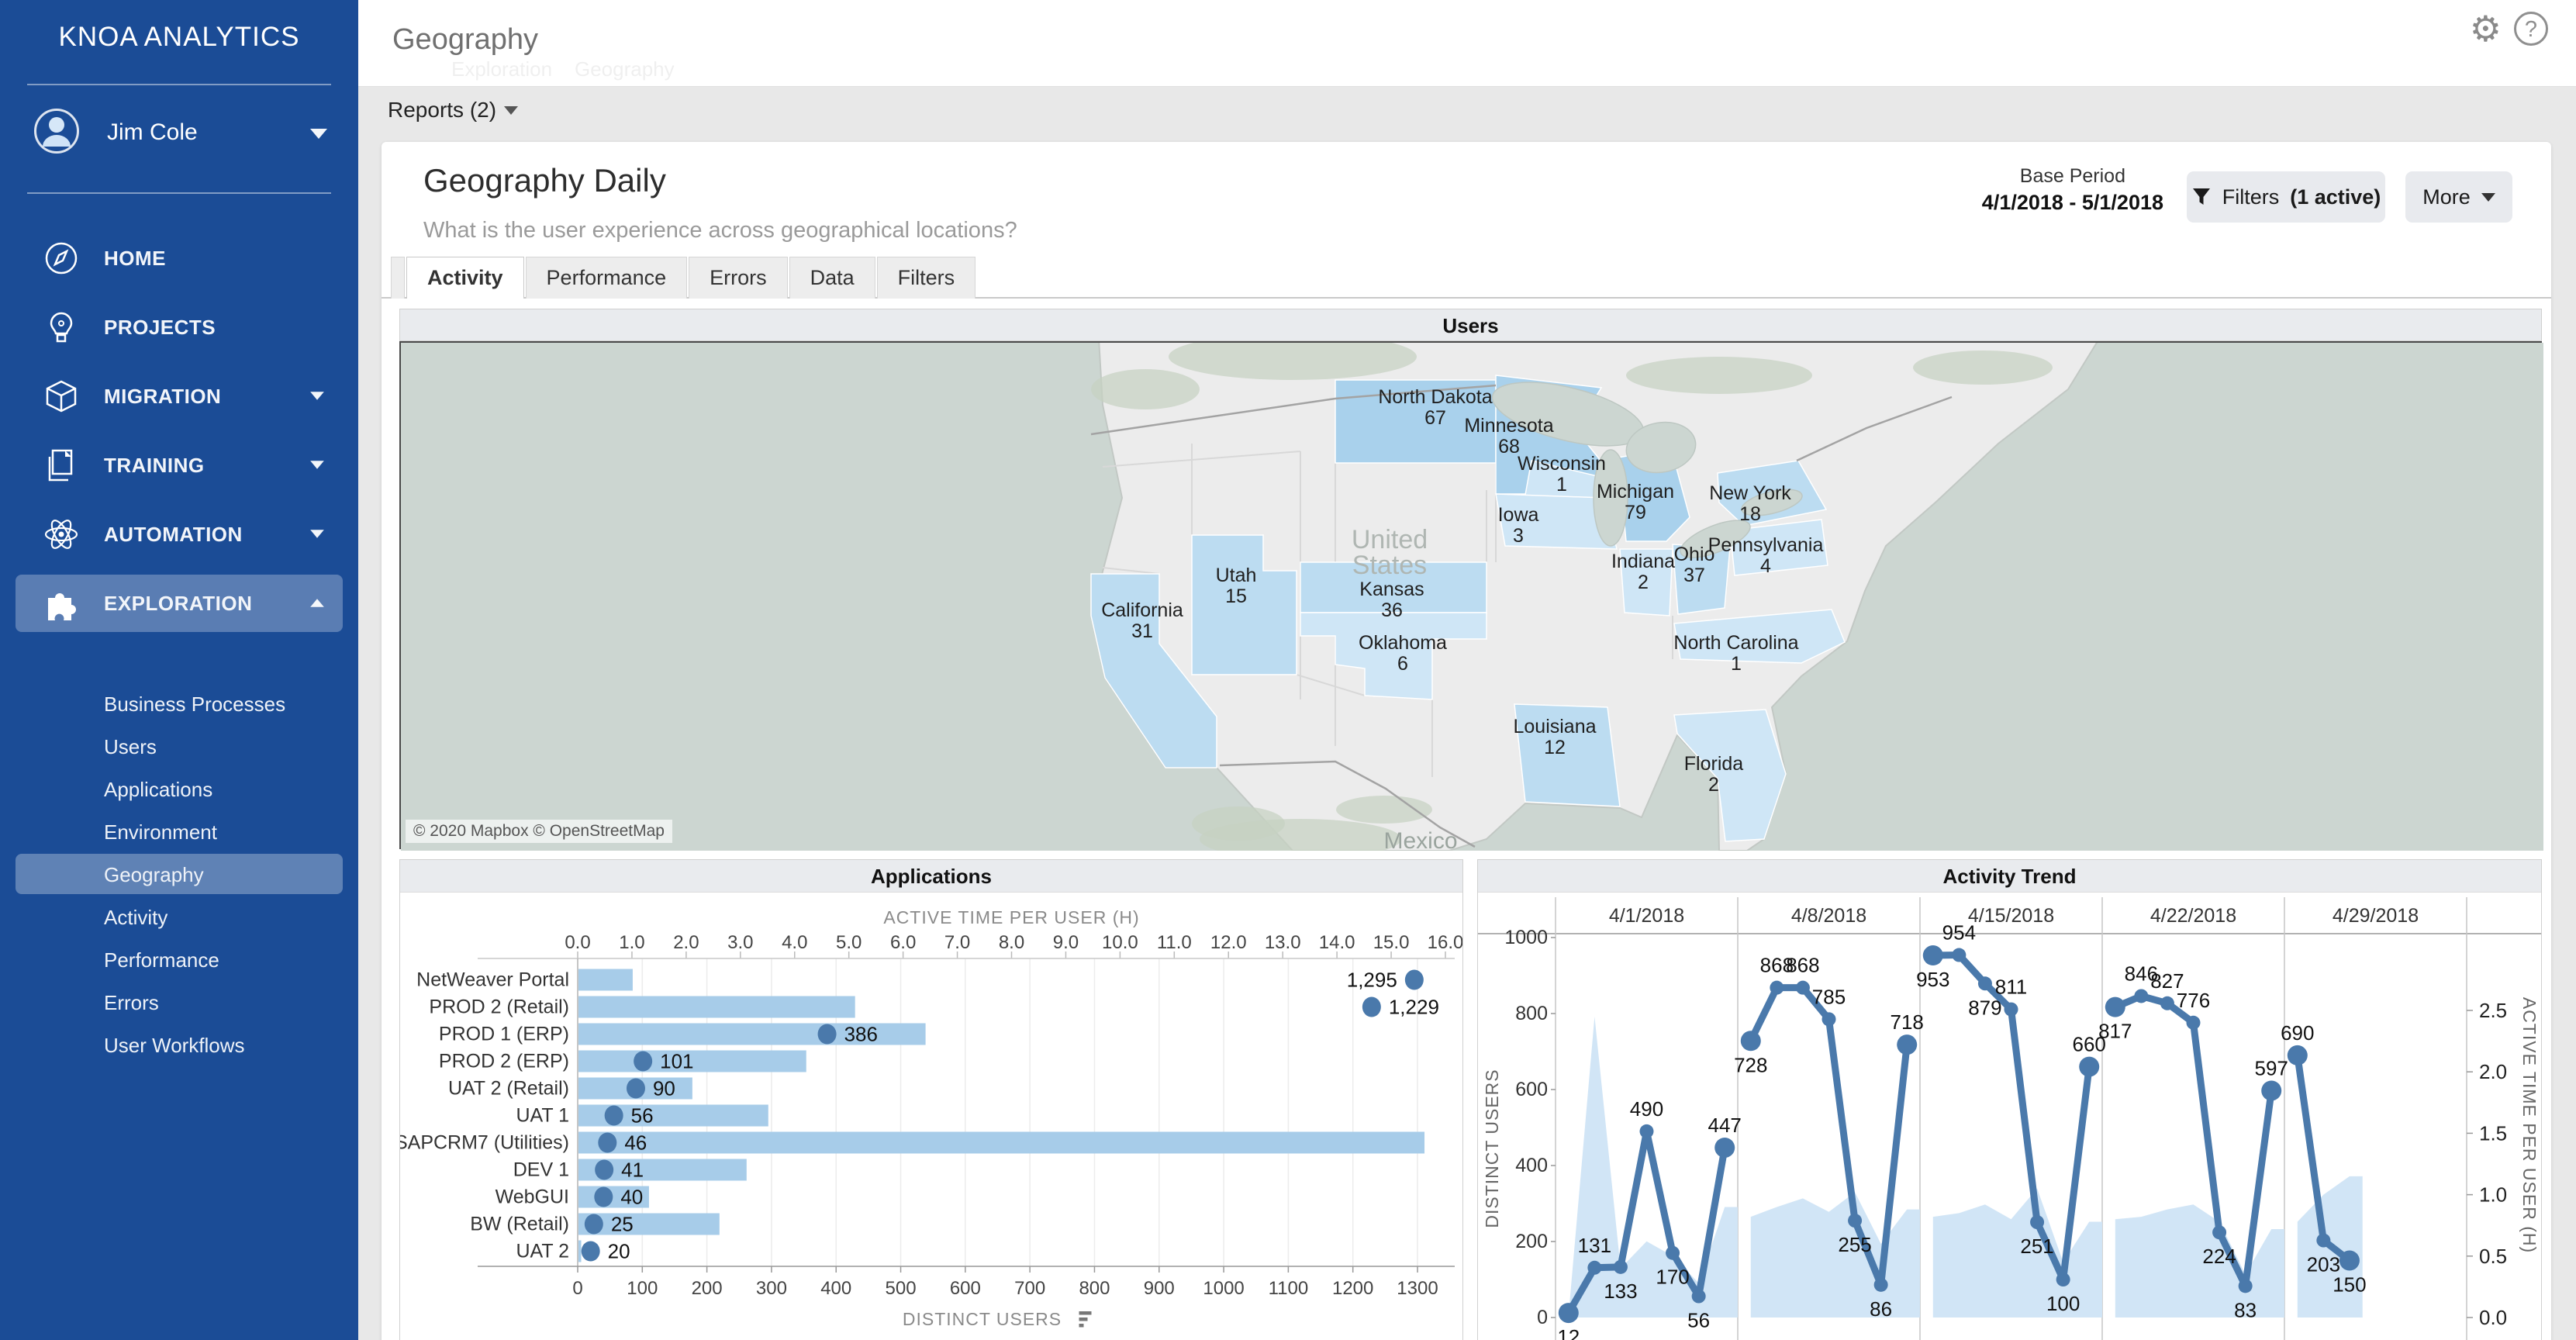 The height and width of the screenshot is (1340, 2576). Describe the element at coordinates (1337, 942) in the screenshot. I see `svg-text: 14.0` at that location.